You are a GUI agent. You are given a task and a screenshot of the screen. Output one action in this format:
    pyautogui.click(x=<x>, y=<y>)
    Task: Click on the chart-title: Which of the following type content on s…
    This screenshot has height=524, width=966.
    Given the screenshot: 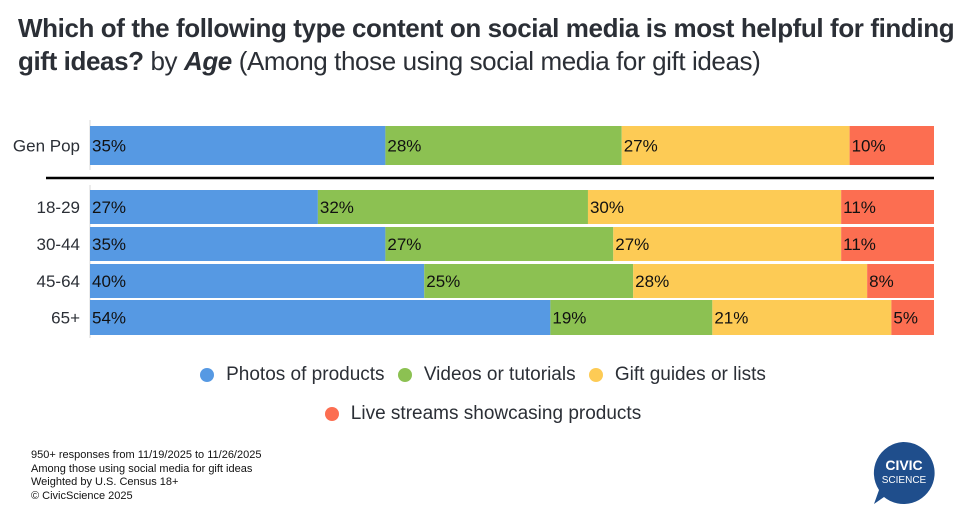 What is the action you would take?
    pyautogui.click(x=488, y=45)
    